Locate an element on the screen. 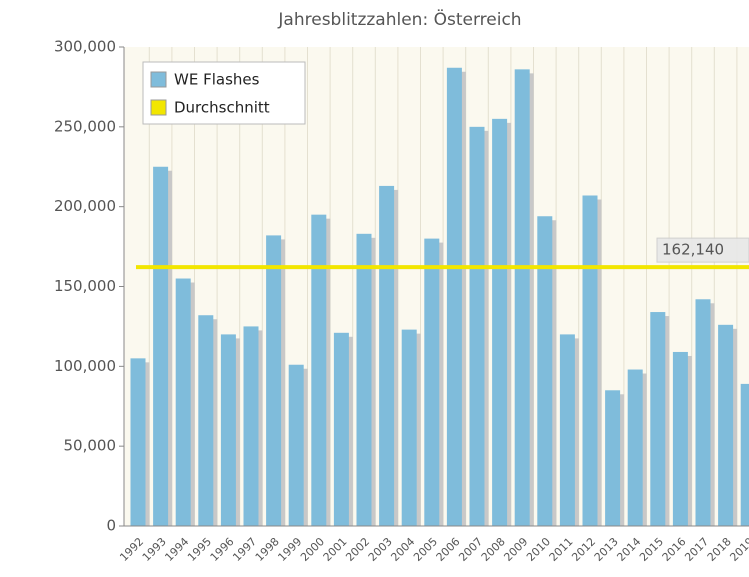 The height and width of the screenshot is (577, 749). x-tick-label: 2001 is located at coordinates (335, 549).